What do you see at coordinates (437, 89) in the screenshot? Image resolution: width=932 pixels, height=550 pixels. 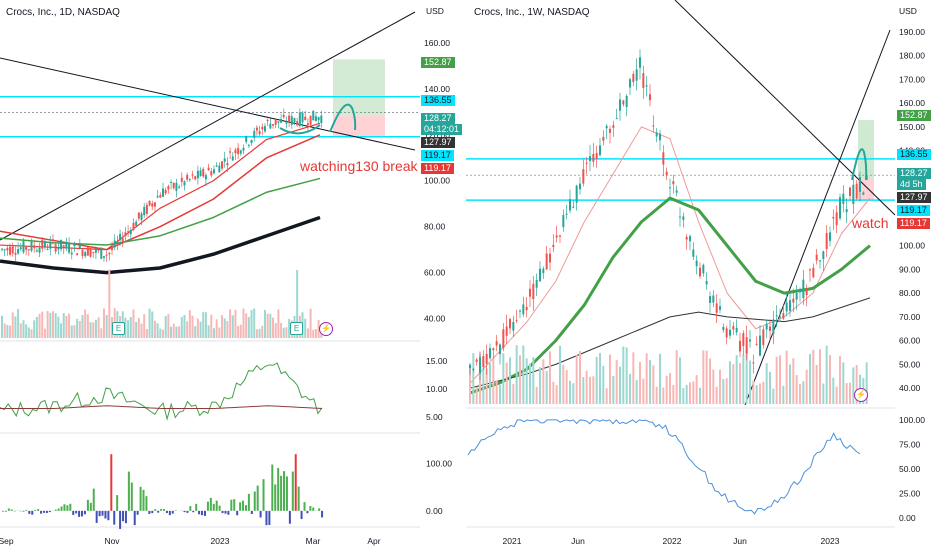 I see `price-tick-label: 140.00` at bounding box center [437, 89].